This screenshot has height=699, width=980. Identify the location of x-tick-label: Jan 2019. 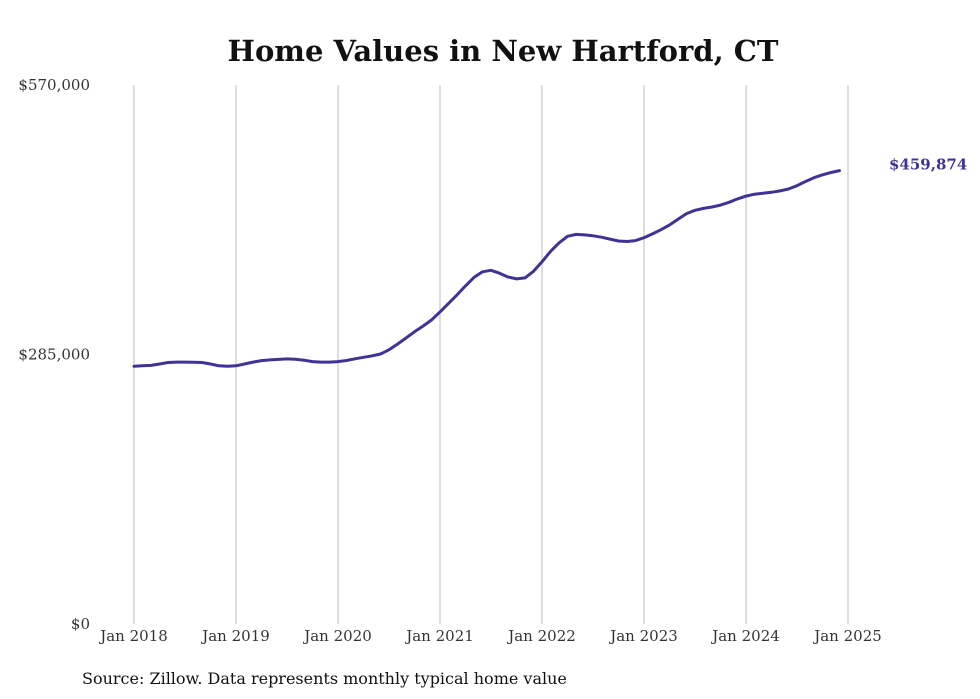
(235, 636).